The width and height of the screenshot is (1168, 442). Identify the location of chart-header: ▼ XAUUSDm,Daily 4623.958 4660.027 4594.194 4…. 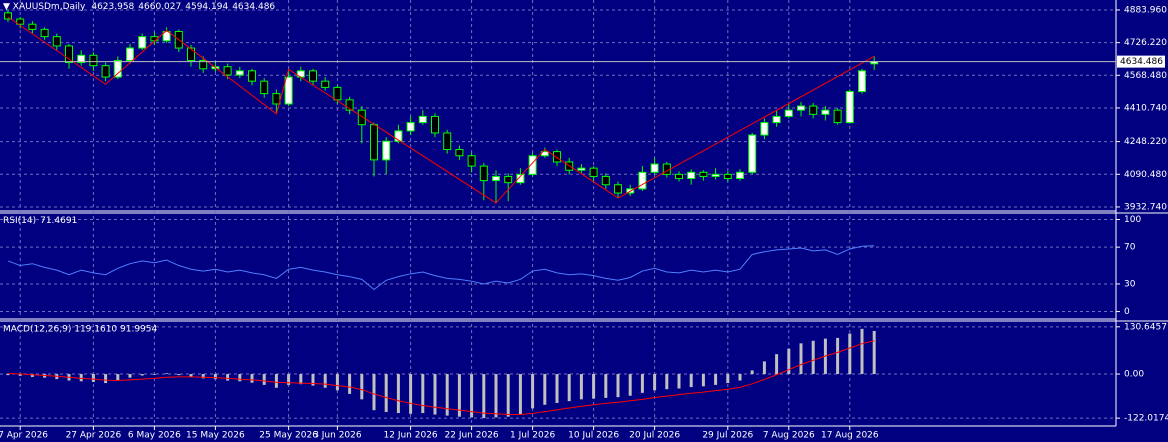
(139, 7).